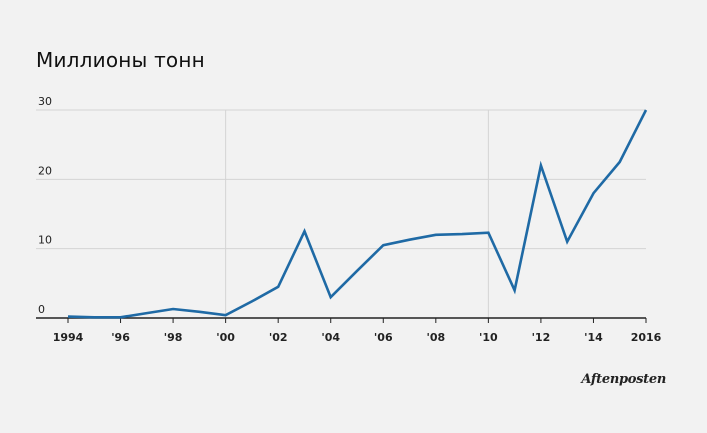 The height and width of the screenshot is (433, 707). What do you see at coordinates (225, 337) in the screenshot?
I see `x-tick-label: '00` at bounding box center [225, 337].